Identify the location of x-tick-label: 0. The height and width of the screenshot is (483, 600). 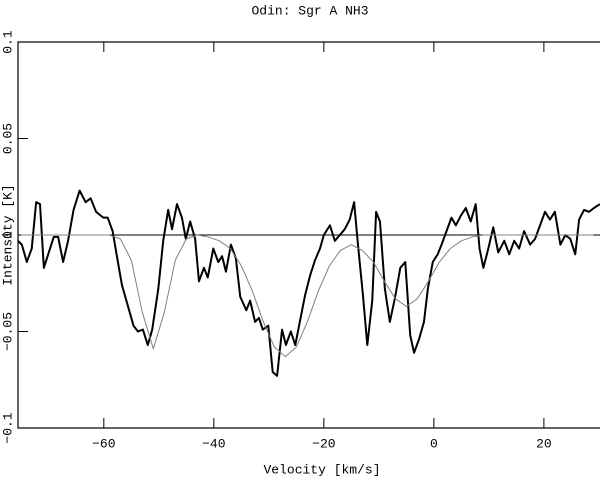
(434, 443).